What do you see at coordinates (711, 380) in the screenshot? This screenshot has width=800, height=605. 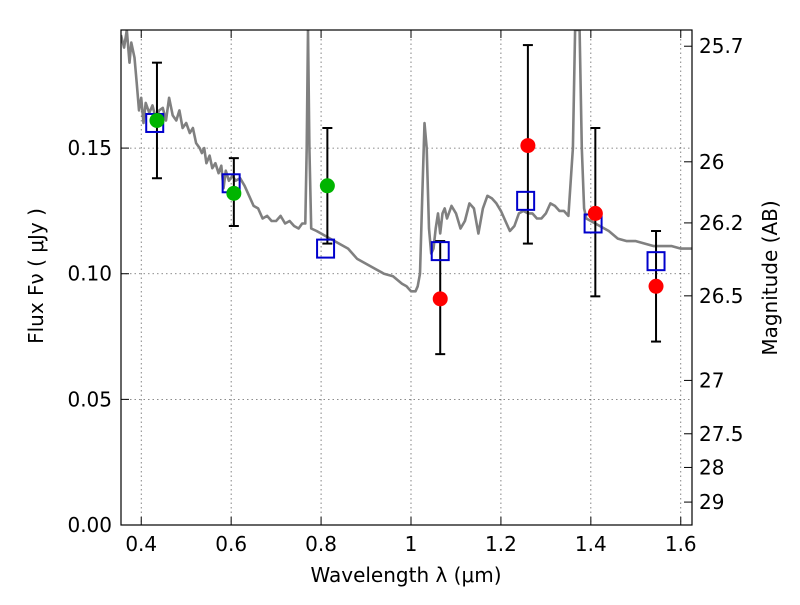 I see `y2-tick-label: 27` at bounding box center [711, 380].